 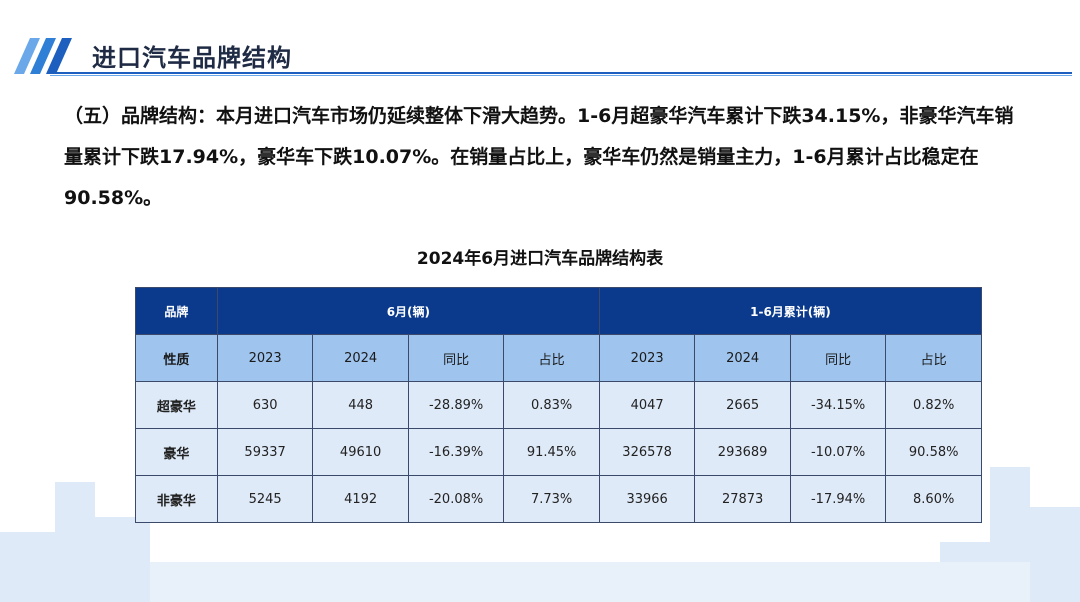 I want to click on table-cell: 0.82%, so click(x=933, y=405).